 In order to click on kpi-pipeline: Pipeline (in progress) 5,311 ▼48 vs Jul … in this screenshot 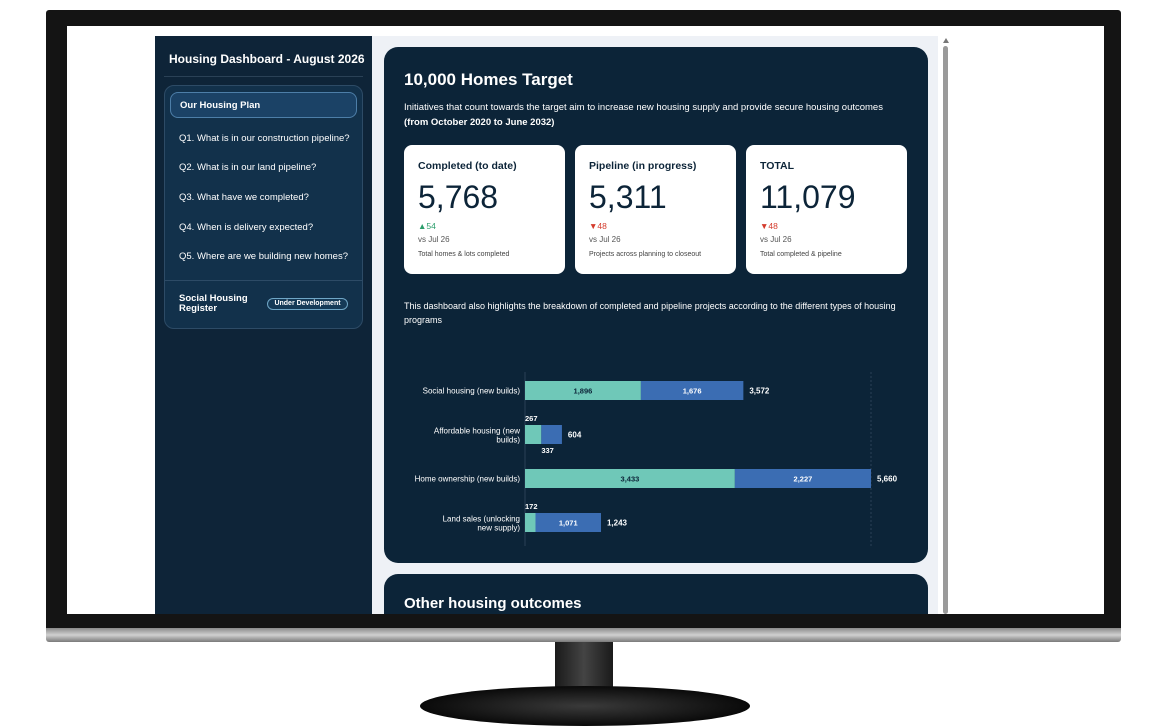, I will do `click(655, 209)`.